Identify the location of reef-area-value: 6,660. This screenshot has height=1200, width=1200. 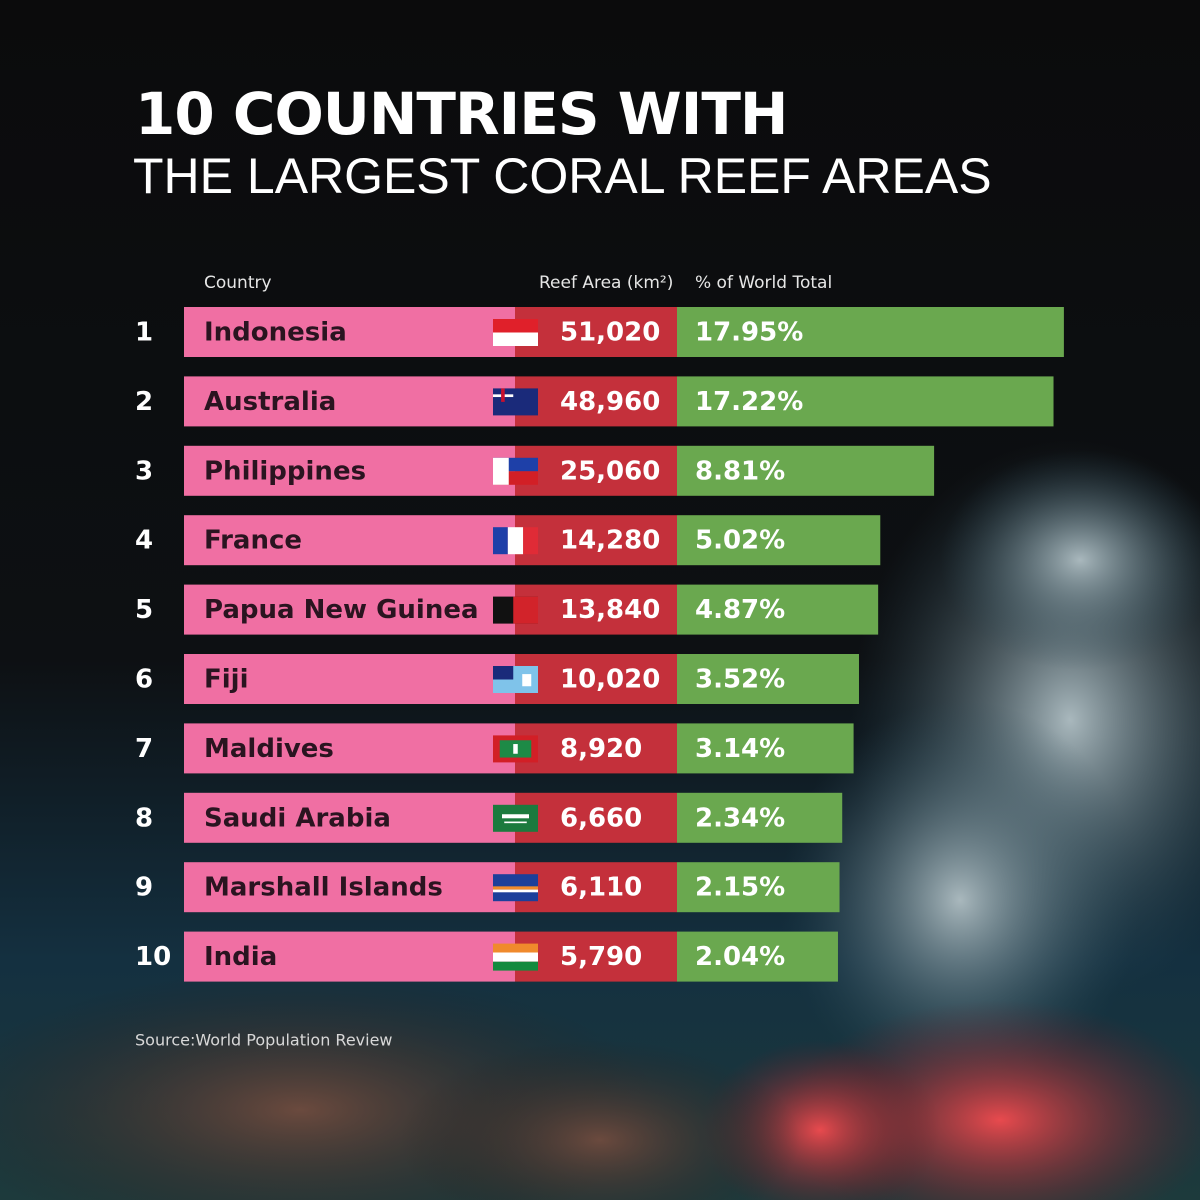
(601, 818).